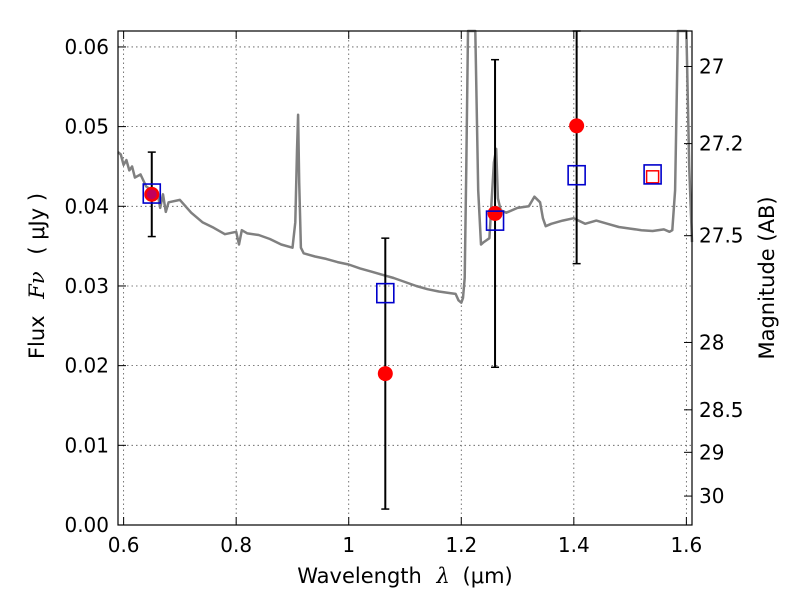 The height and width of the screenshot is (600, 800). I want to click on y2-tick-label: 27, so click(711, 66).